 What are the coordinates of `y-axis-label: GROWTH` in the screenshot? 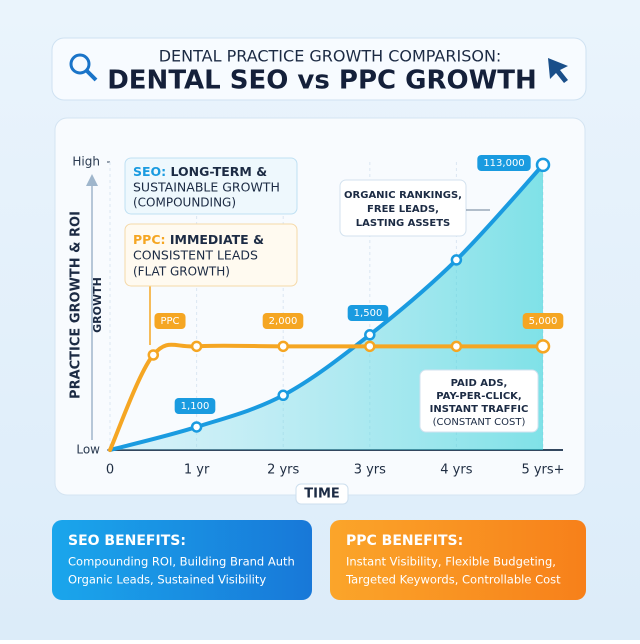 It's located at (97, 305).